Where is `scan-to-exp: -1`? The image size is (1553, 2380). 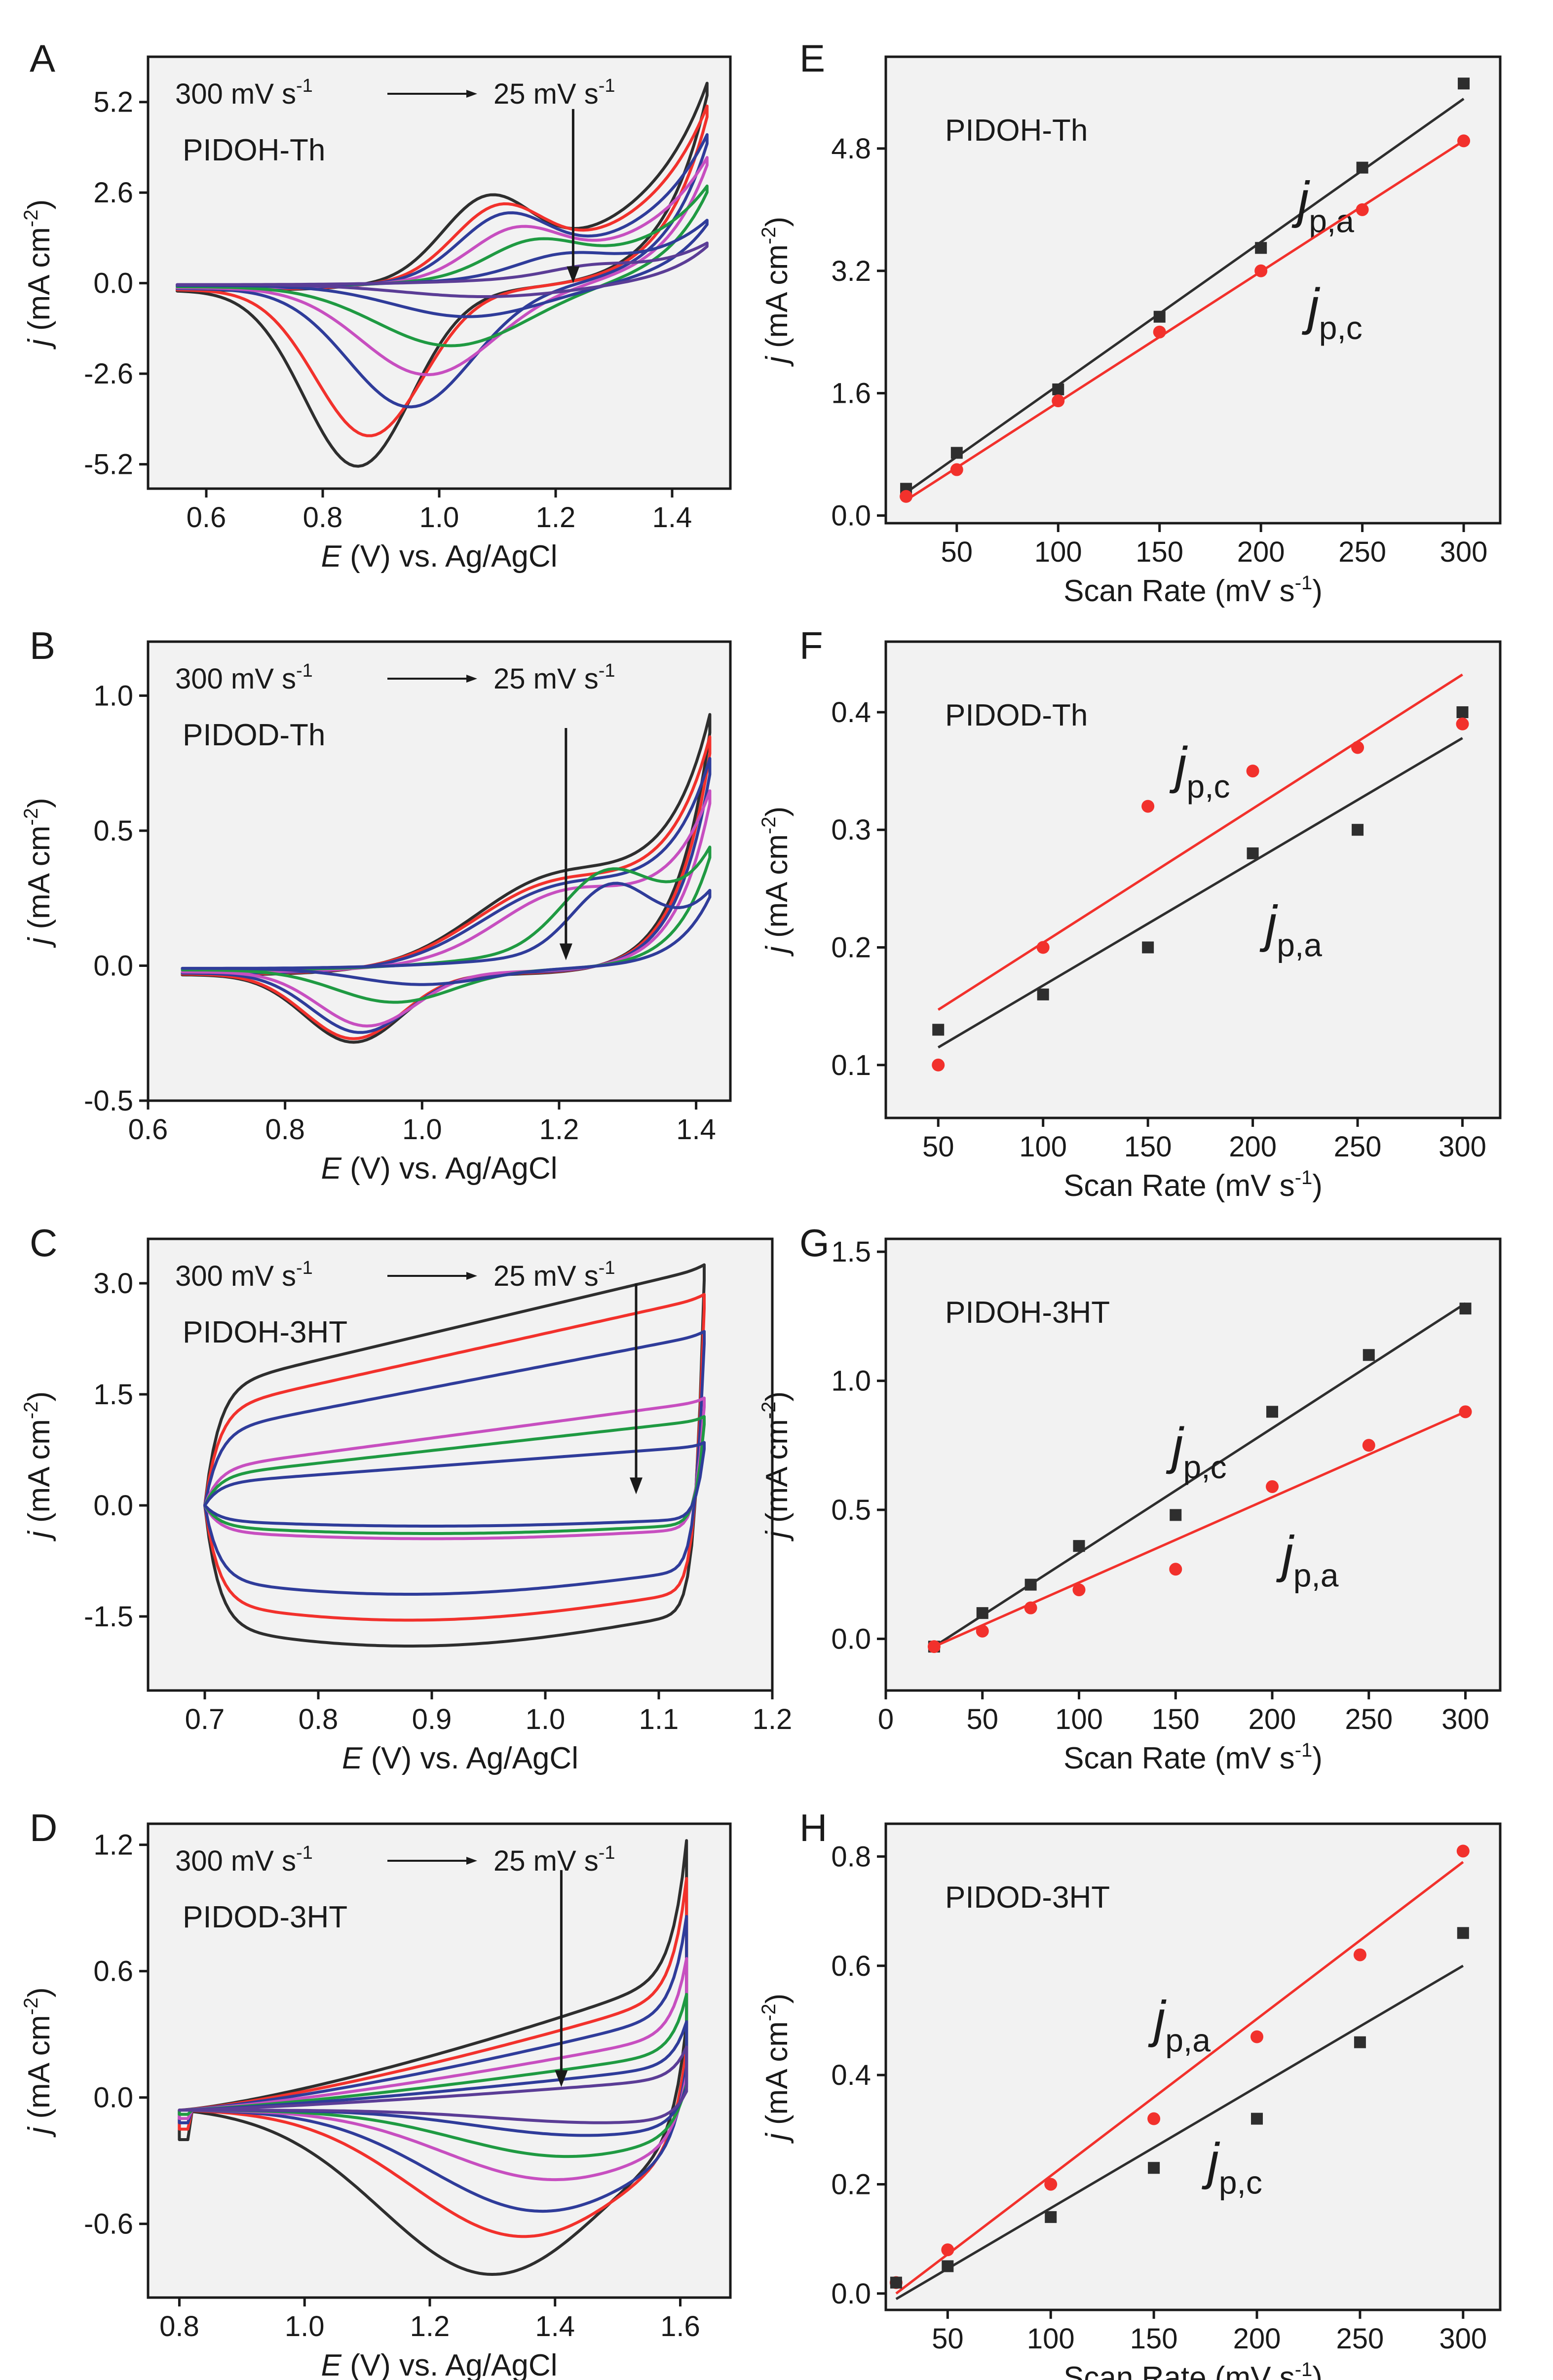 scan-to-exp: -1 is located at coordinates (607, 1853).